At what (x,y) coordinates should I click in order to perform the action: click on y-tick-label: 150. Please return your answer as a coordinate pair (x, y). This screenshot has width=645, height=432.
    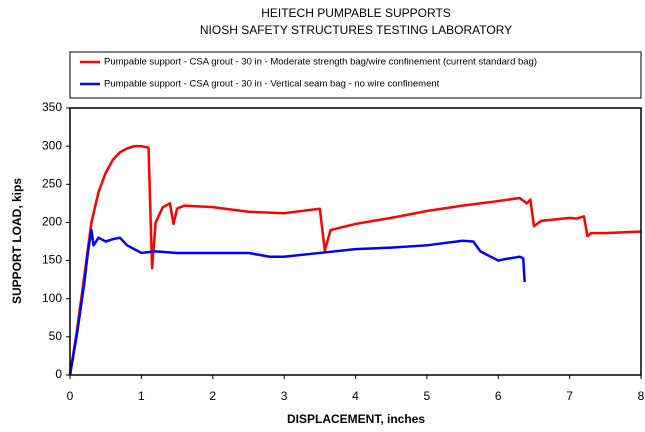
    Looking at the image, I should click on (52, 260).